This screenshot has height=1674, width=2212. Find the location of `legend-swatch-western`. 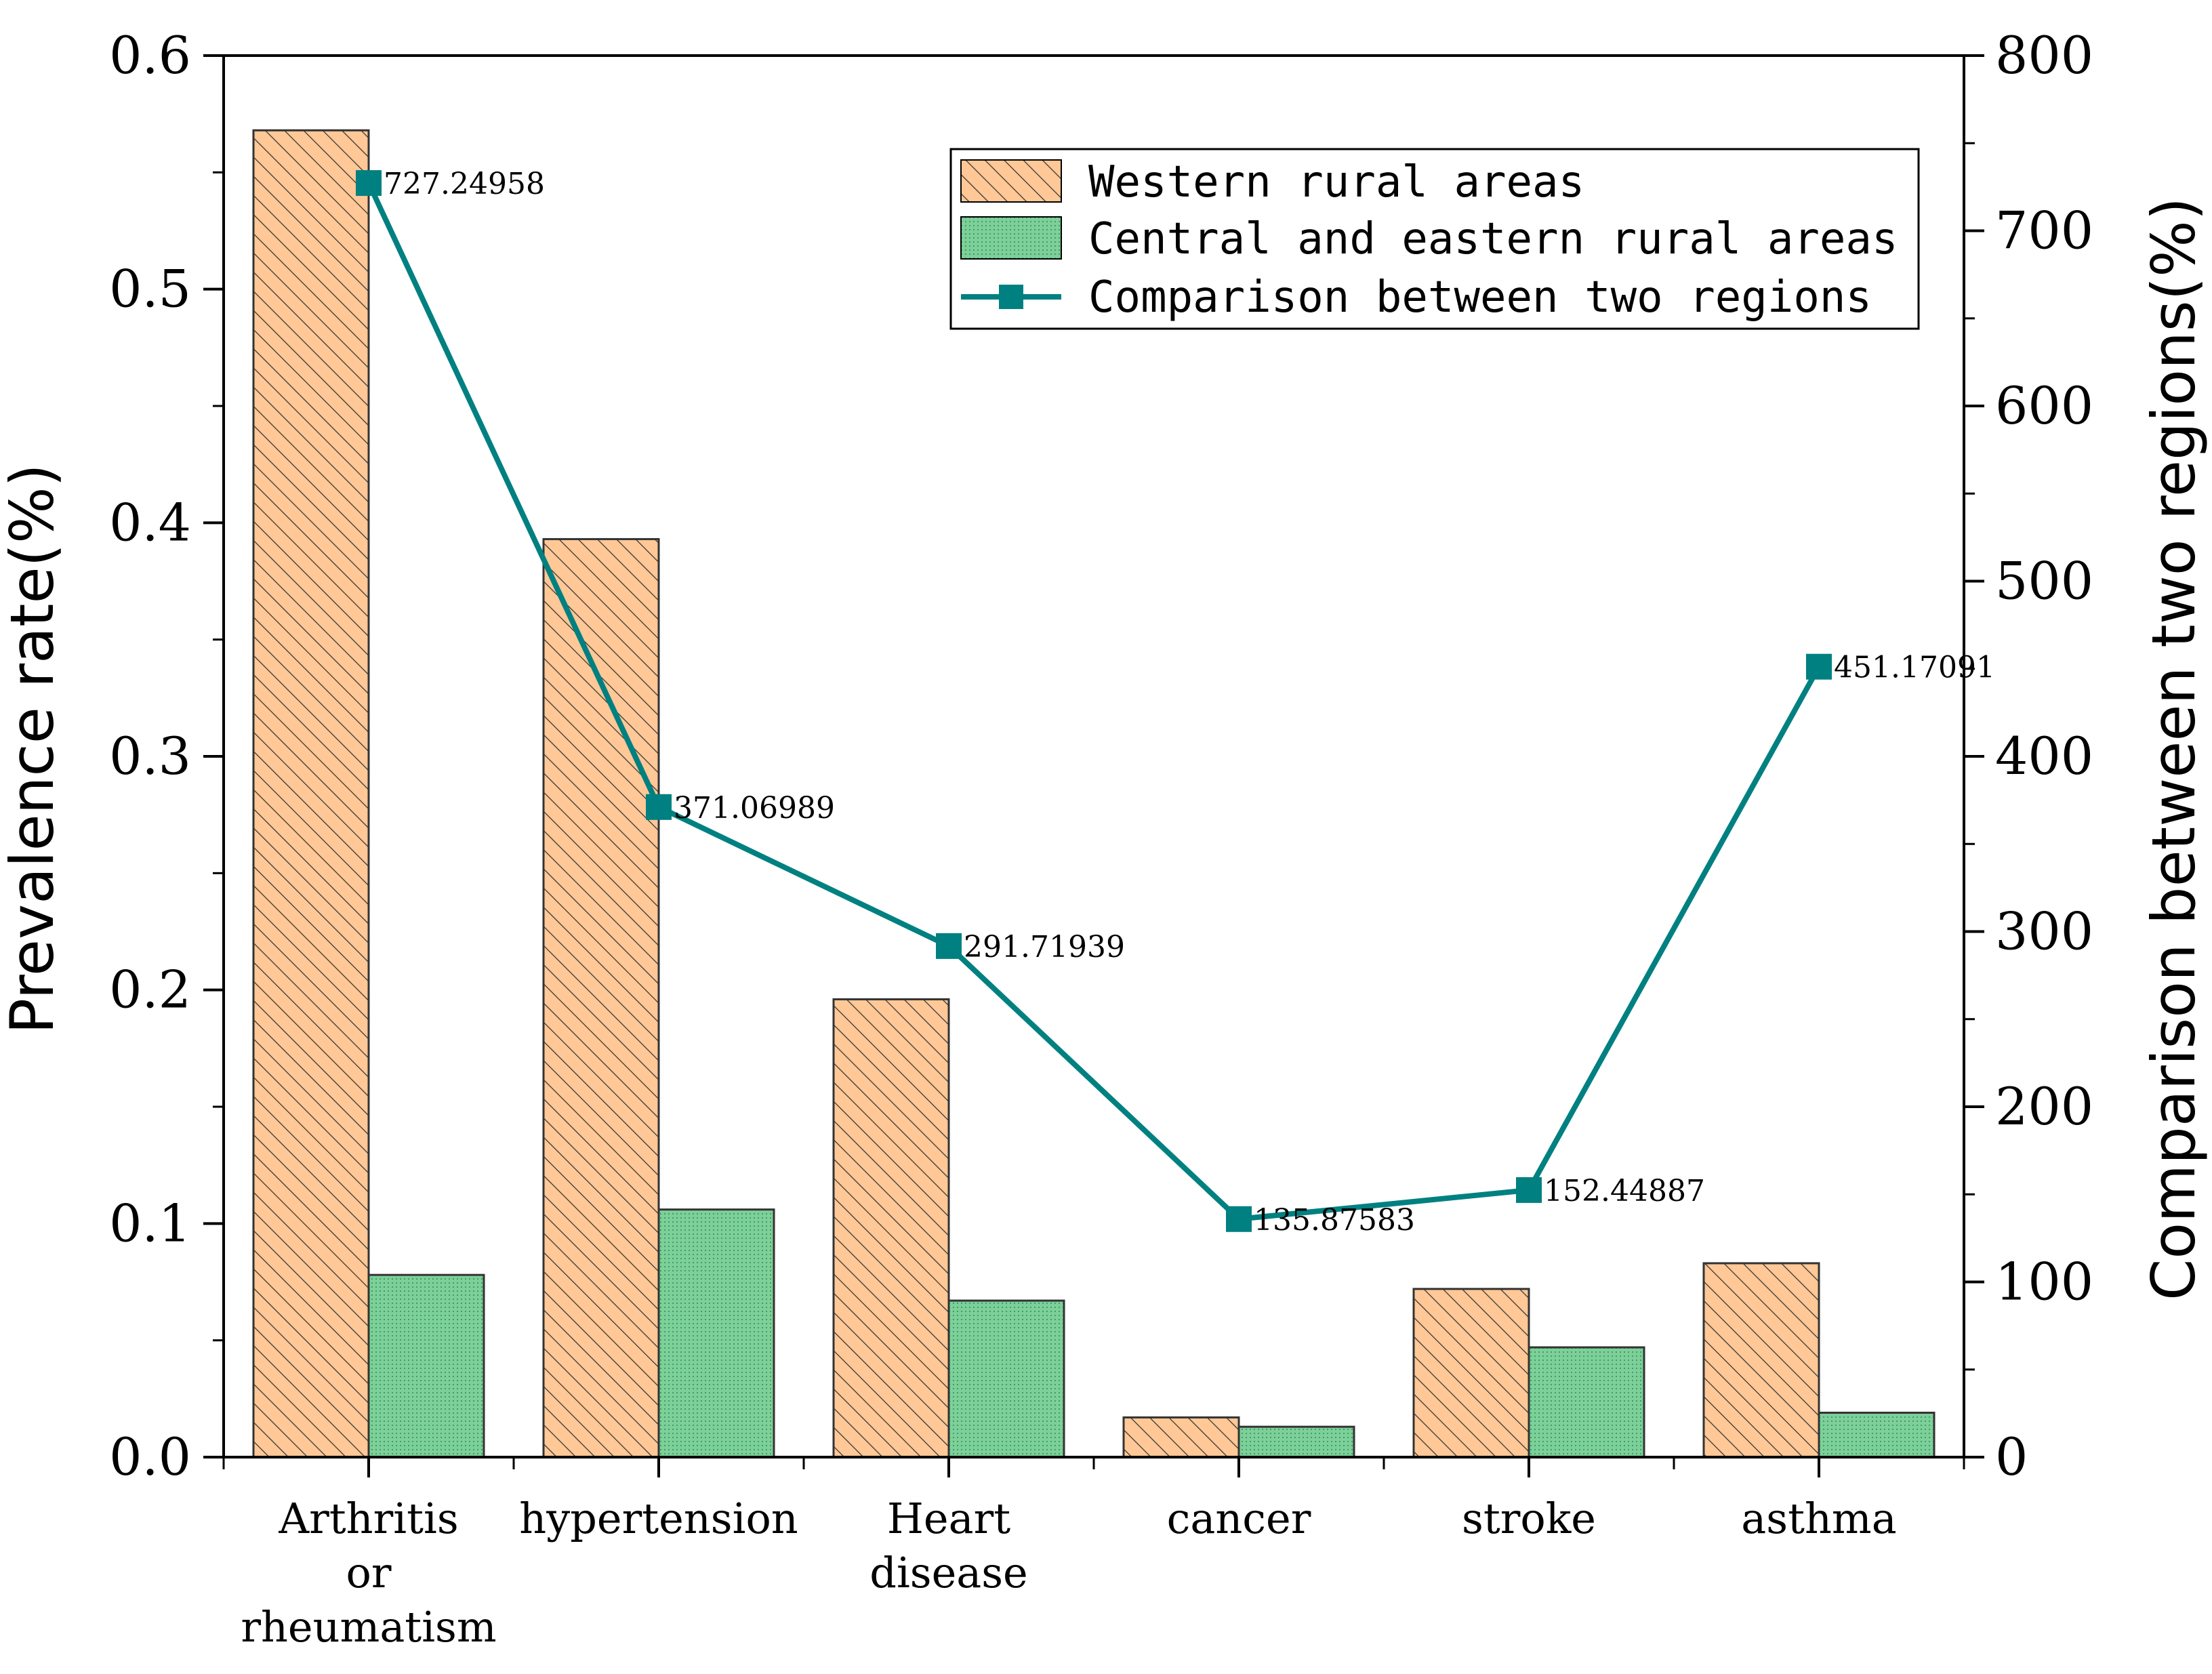

legend-swatch-western is located at coordinates (1011, 181).